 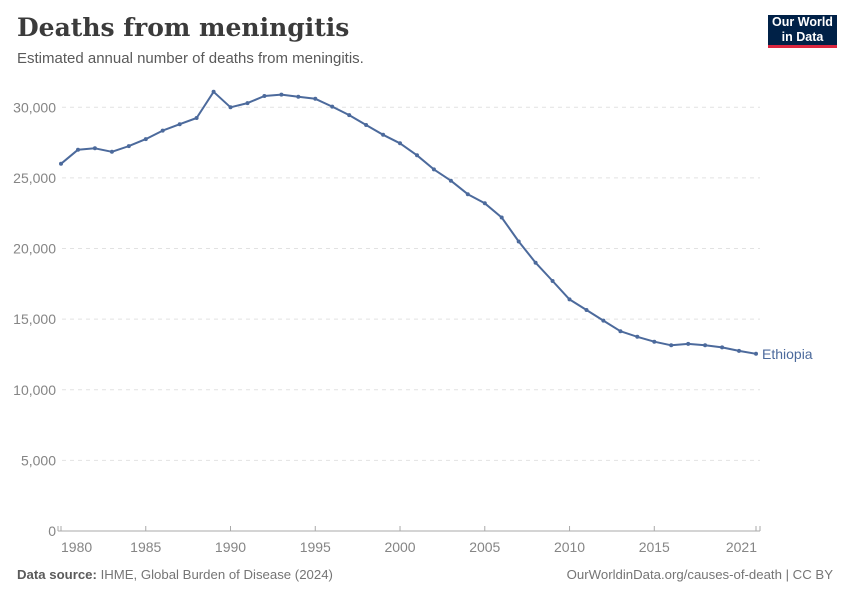 I want to click on y-tick-label: 20,000, so click(x=34, y=249).